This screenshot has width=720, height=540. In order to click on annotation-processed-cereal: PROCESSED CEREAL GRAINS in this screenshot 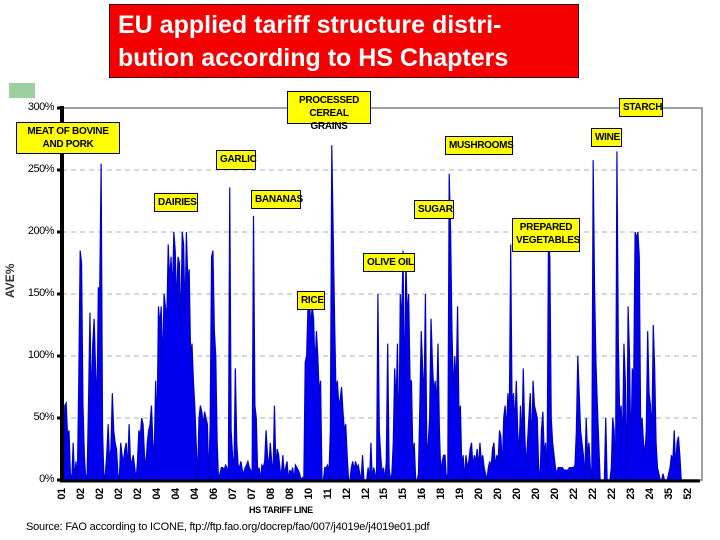, I will do `click(329, 111)`.